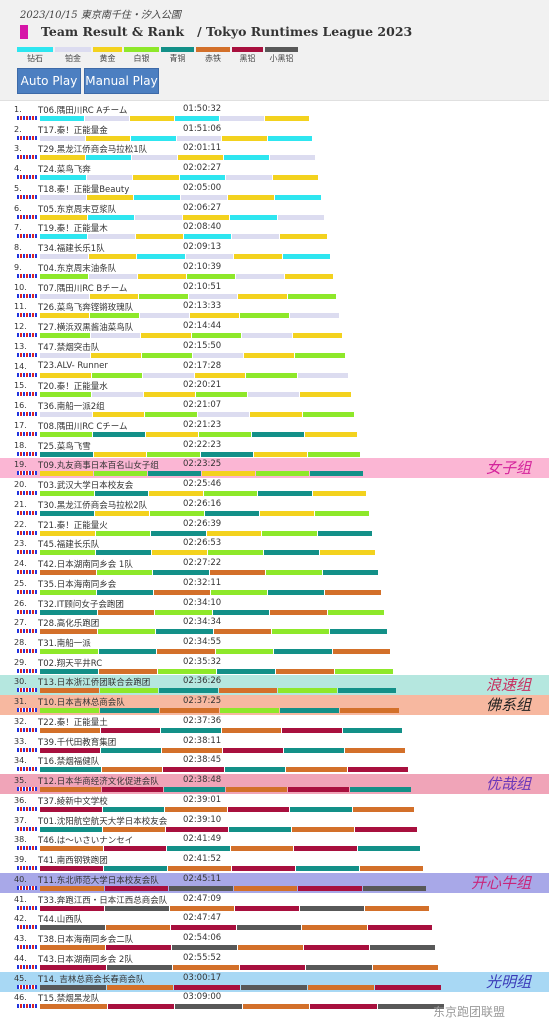 Image resolution: width=549 pixels, height=1024 pixels. I want to click on result-row: 32. T22.秦！正能量土 02:37:36, so click(274, 726).